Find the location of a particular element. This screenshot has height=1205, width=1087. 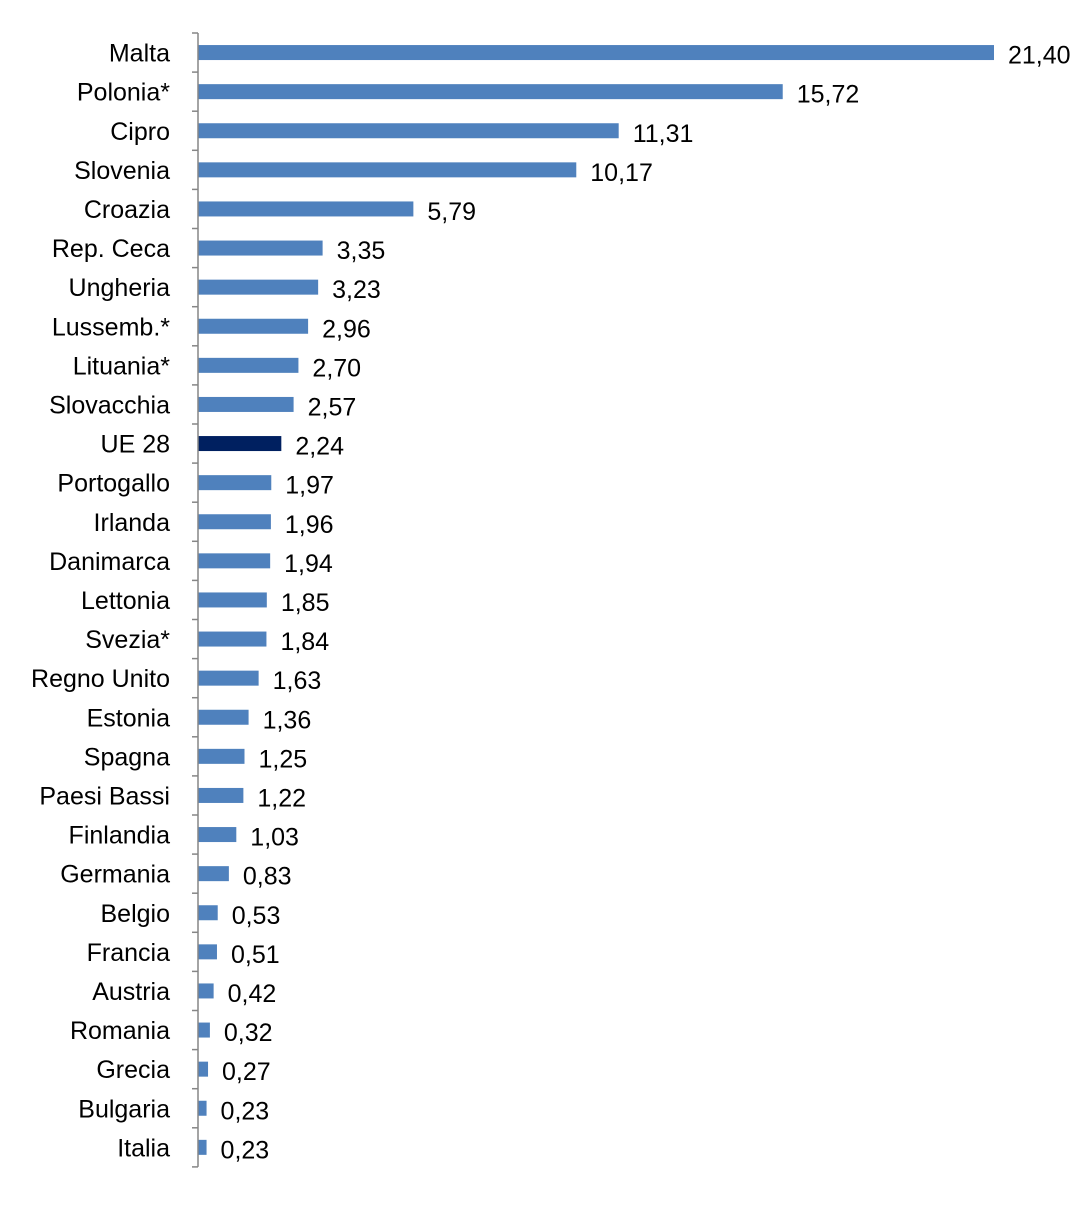

bar-slovacchia is located at coordinates (246, 404).